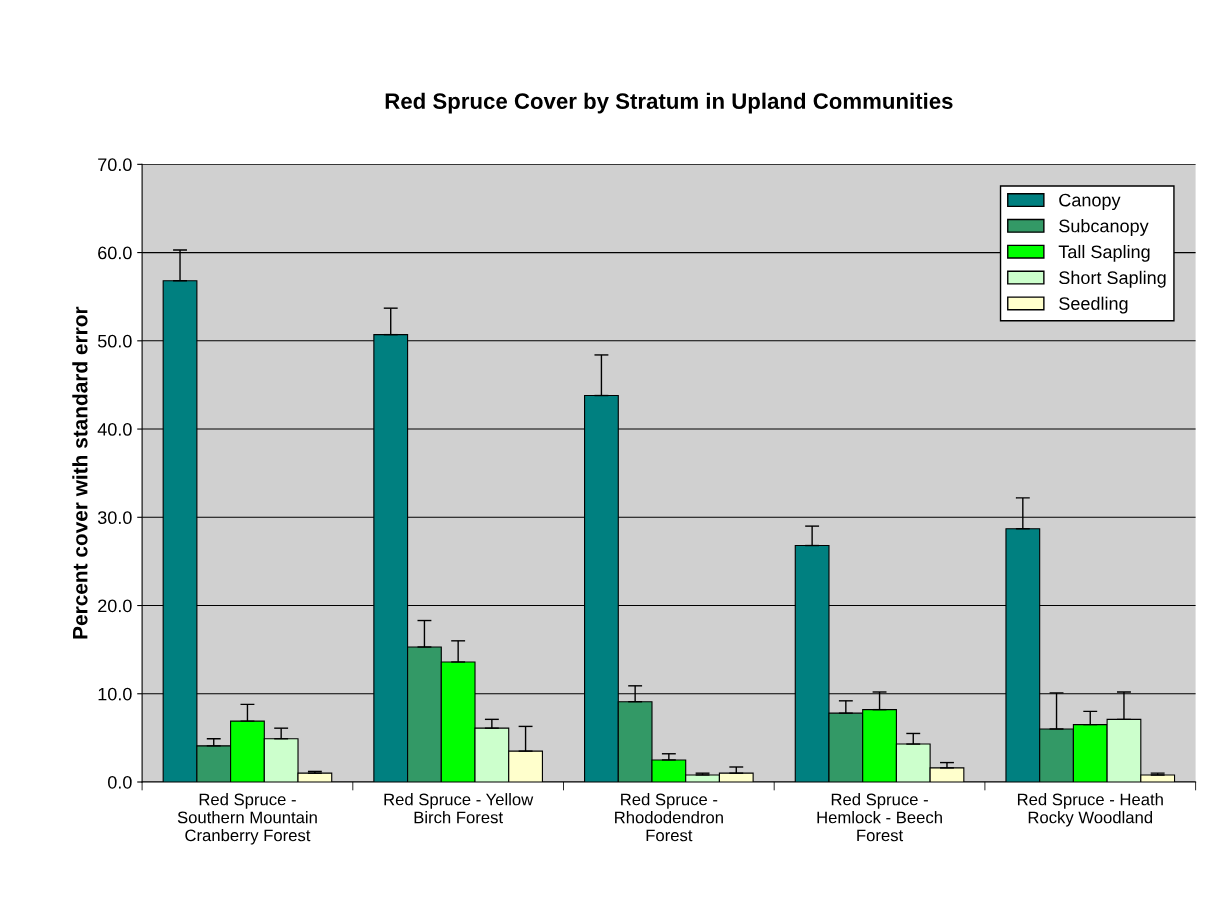  What do you see at coordinates (115, 694) in the screenshot?
I see `y-tick-label: 10.0` at bounding box center [115, 694].